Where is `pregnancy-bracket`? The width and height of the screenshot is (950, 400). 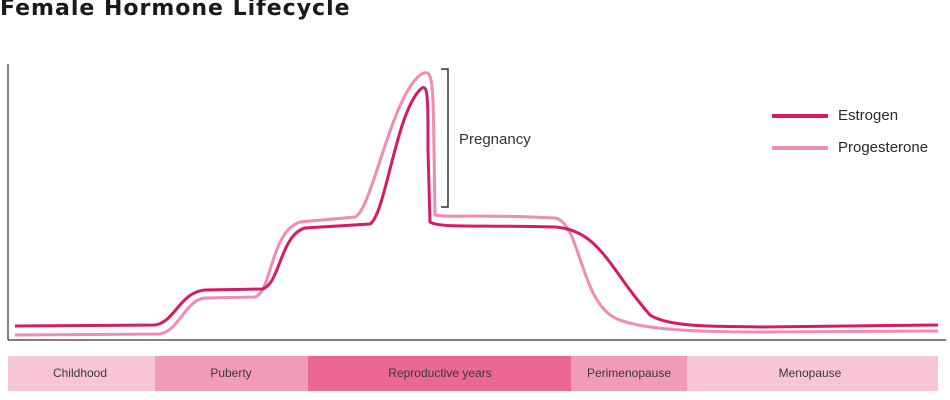
pregnancy-bracket is located at coordinates (445, 138).